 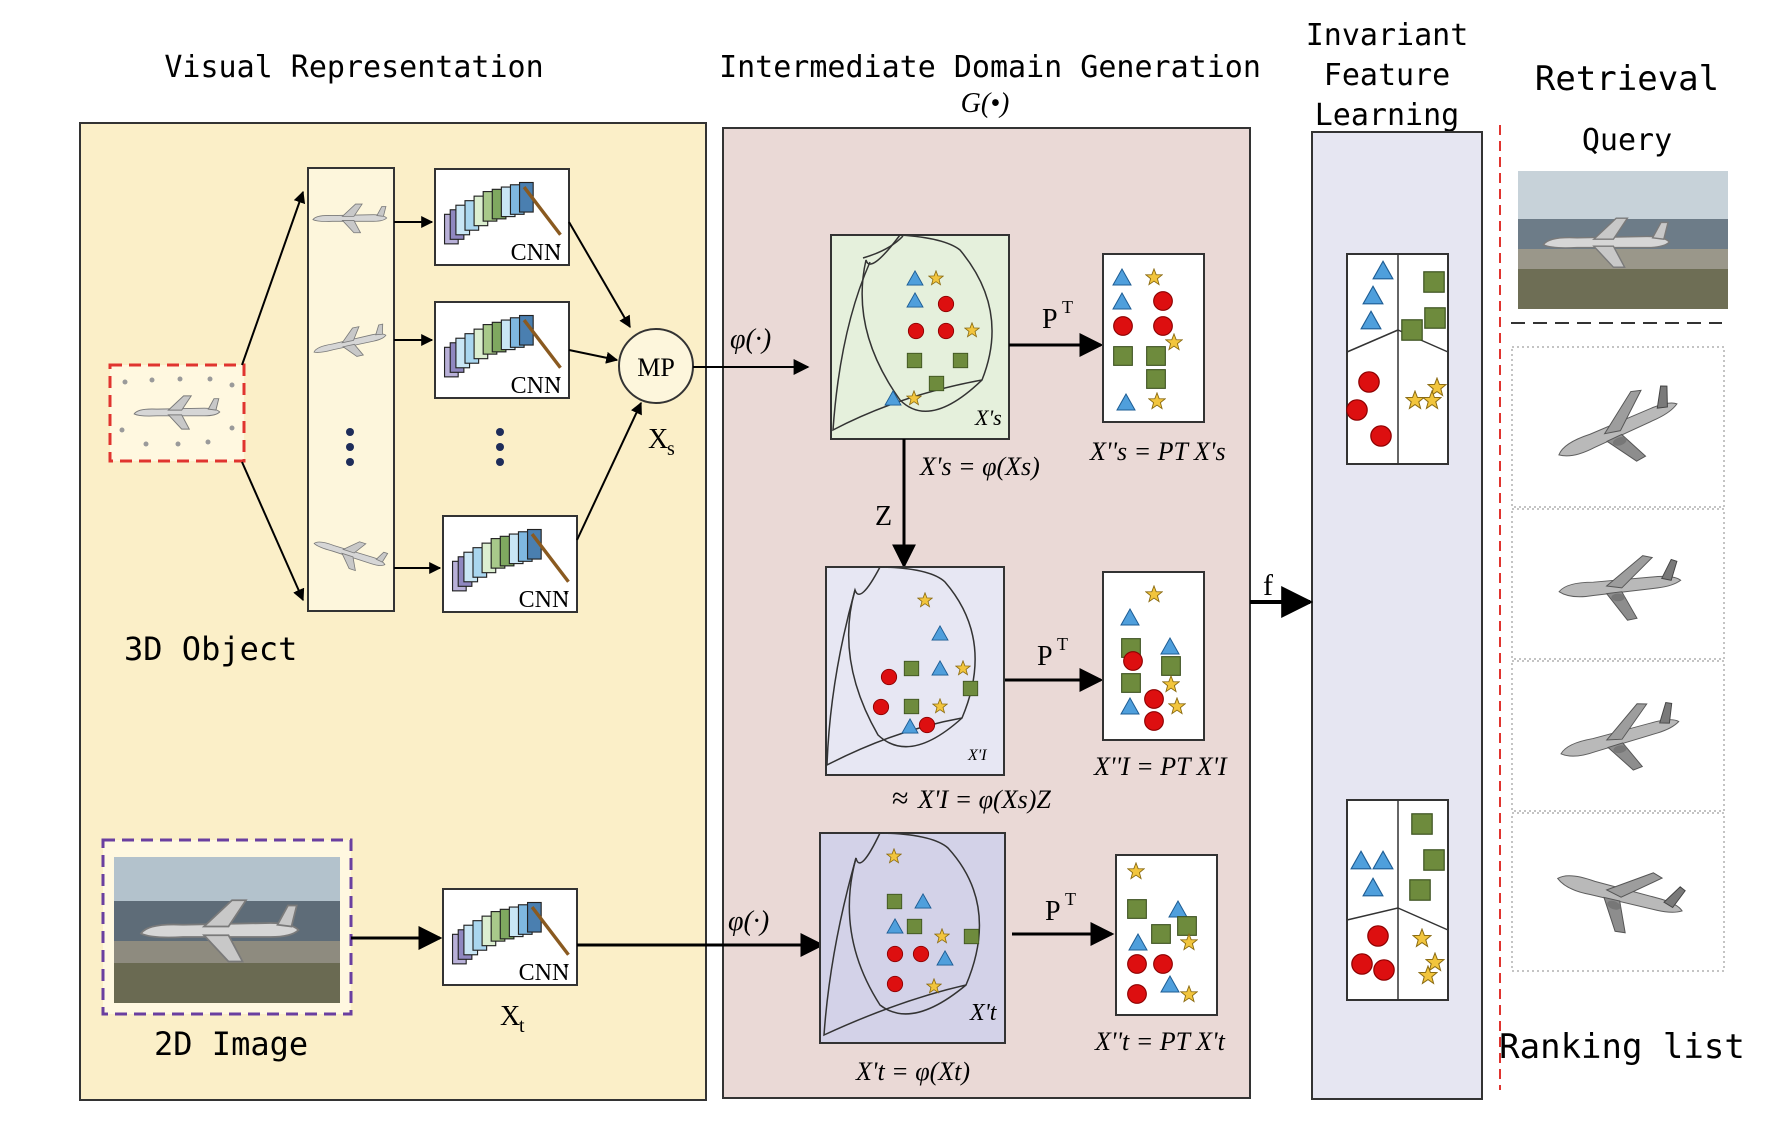 What do you see at coordinates (1153, 656) in the screenshot?
I see `projected-intermediate-box` at bounding box center [1153, 656].